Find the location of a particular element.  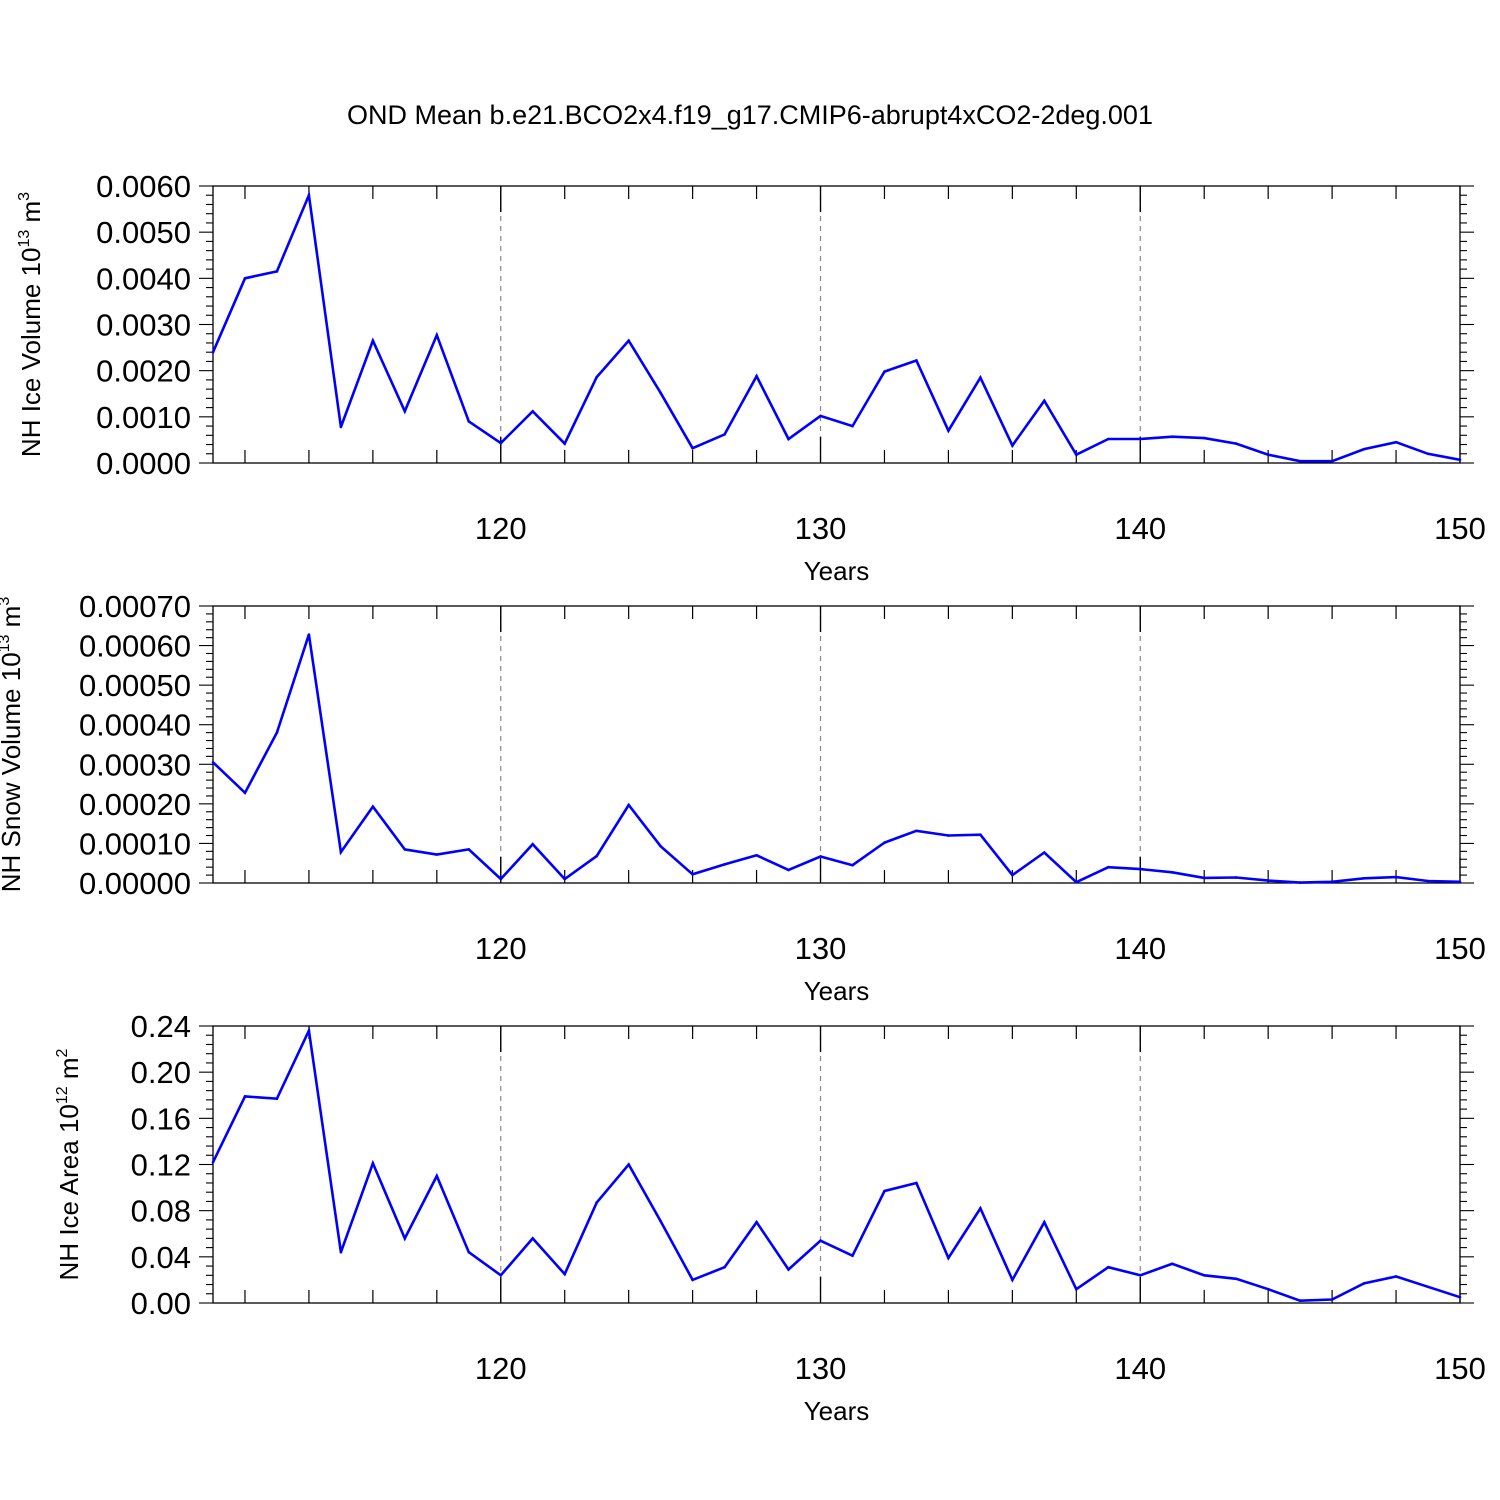

y-tick-label: 0.08 is located at coordinates (161, 1211).